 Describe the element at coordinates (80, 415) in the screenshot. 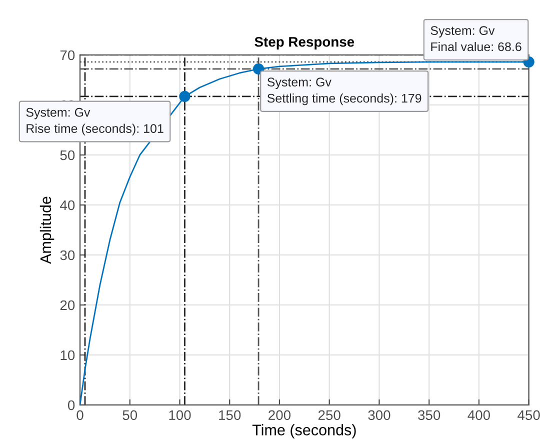

I see `x-tick-label: 0` at that location.